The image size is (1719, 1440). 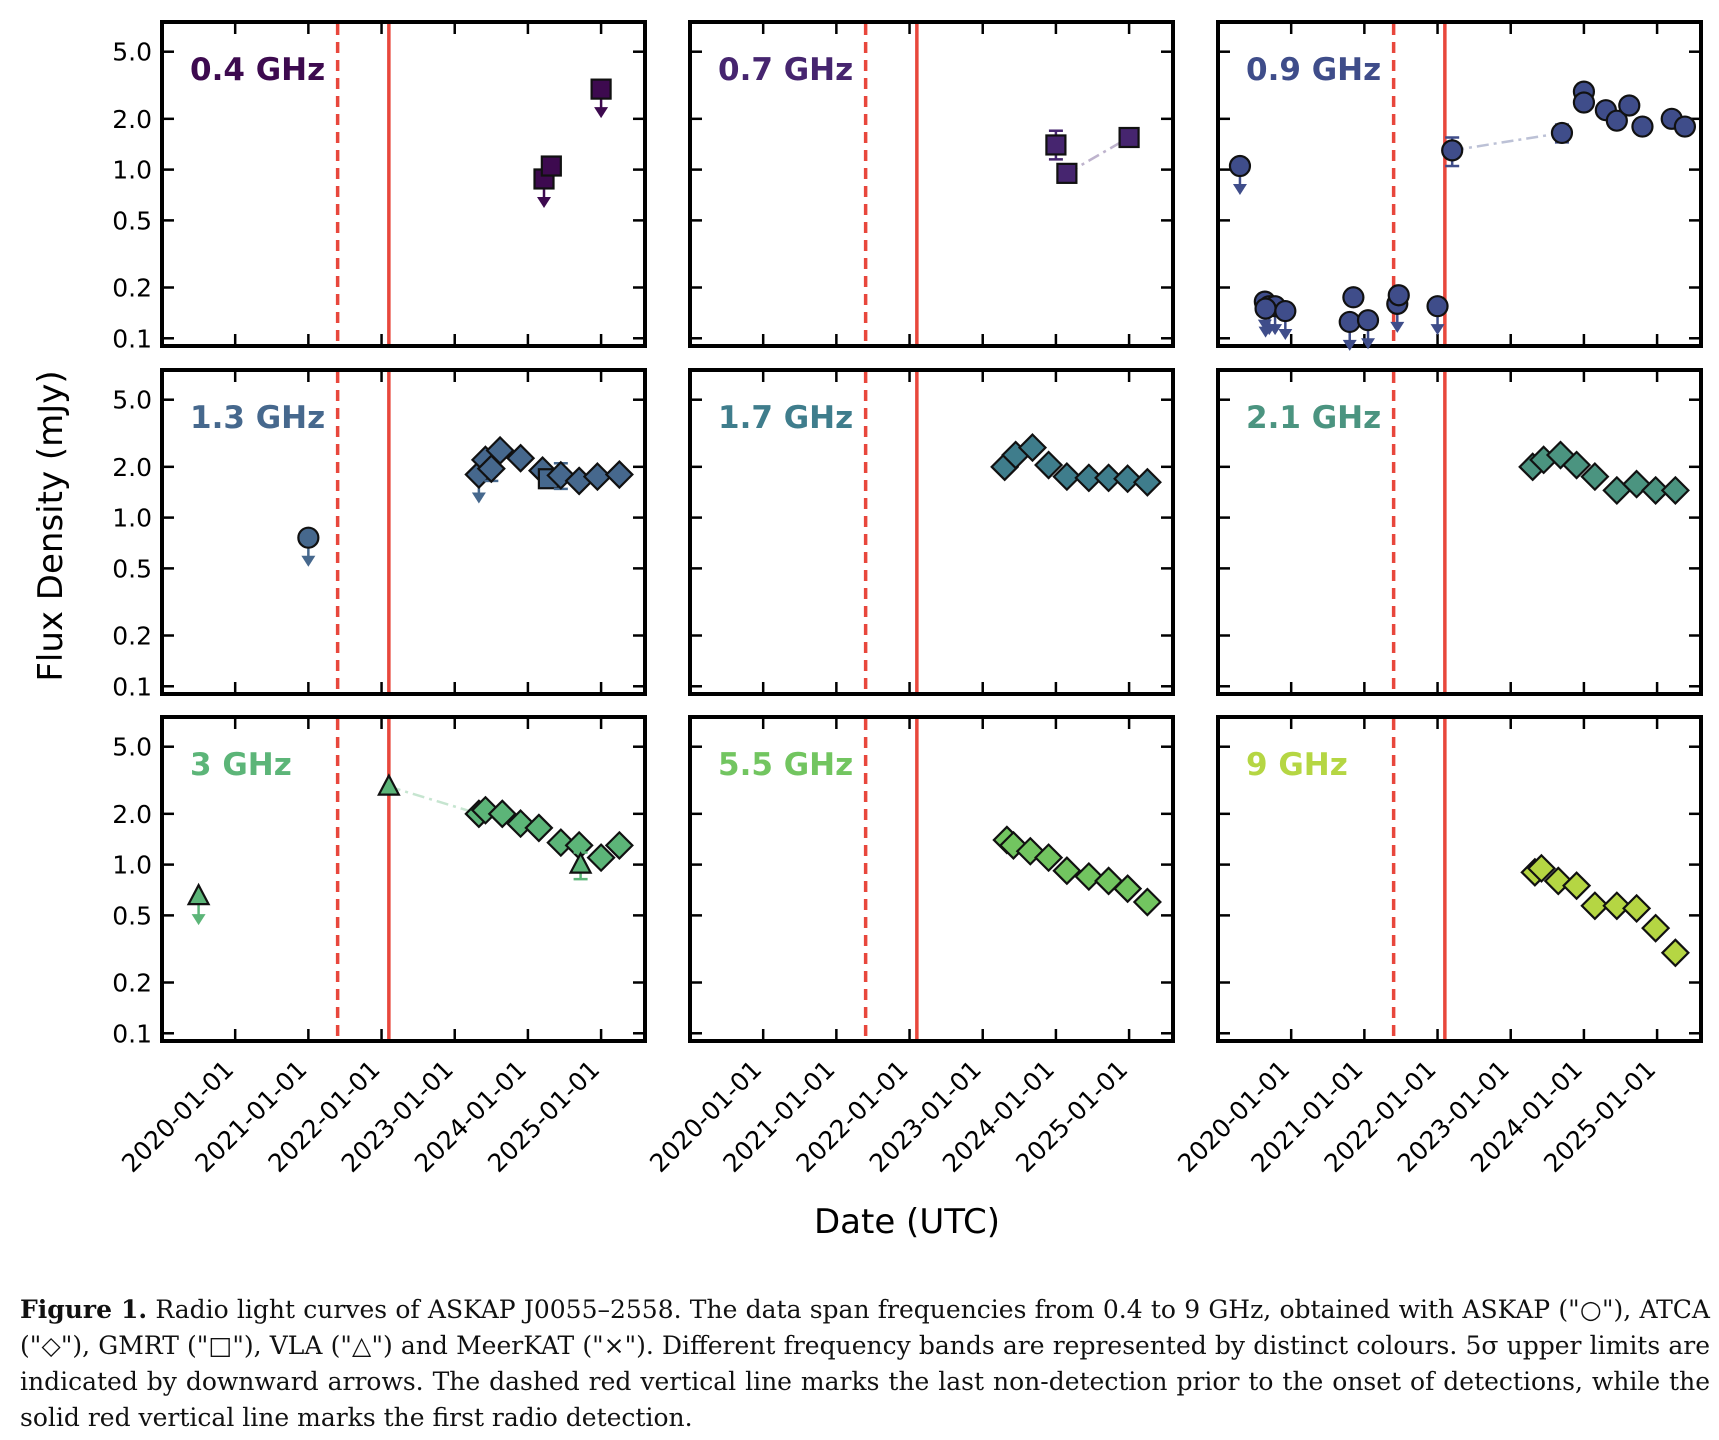 I want to click on panel-0_7-ghz: 0.7 GHz, so click(x=931, y=184).